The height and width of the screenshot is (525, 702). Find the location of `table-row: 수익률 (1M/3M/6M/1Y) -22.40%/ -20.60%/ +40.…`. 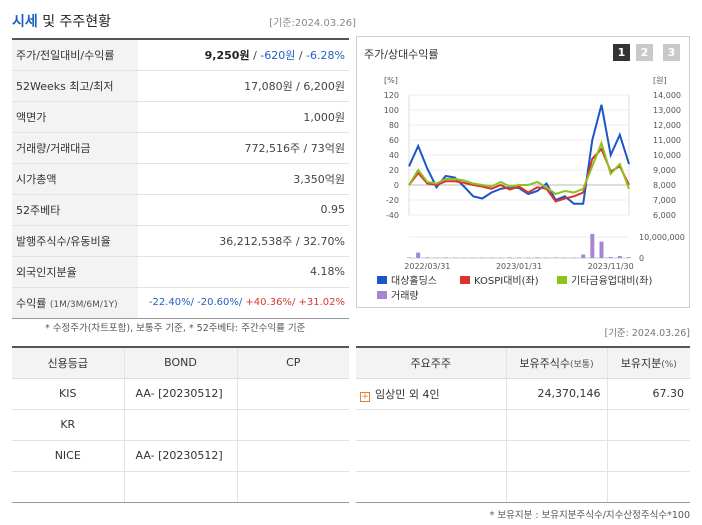

table-row: 수익률 (1M/3M/6M/1Y) -22.40%/ -20.60%/ +40.… is located at coordinates (180, 303).